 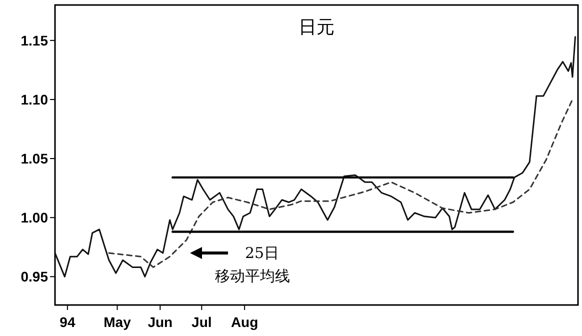 What do you see at coordinates (244, 322) in the screenshot?
I see `x-tick-label: Aug` at bounding box center [244, 322].